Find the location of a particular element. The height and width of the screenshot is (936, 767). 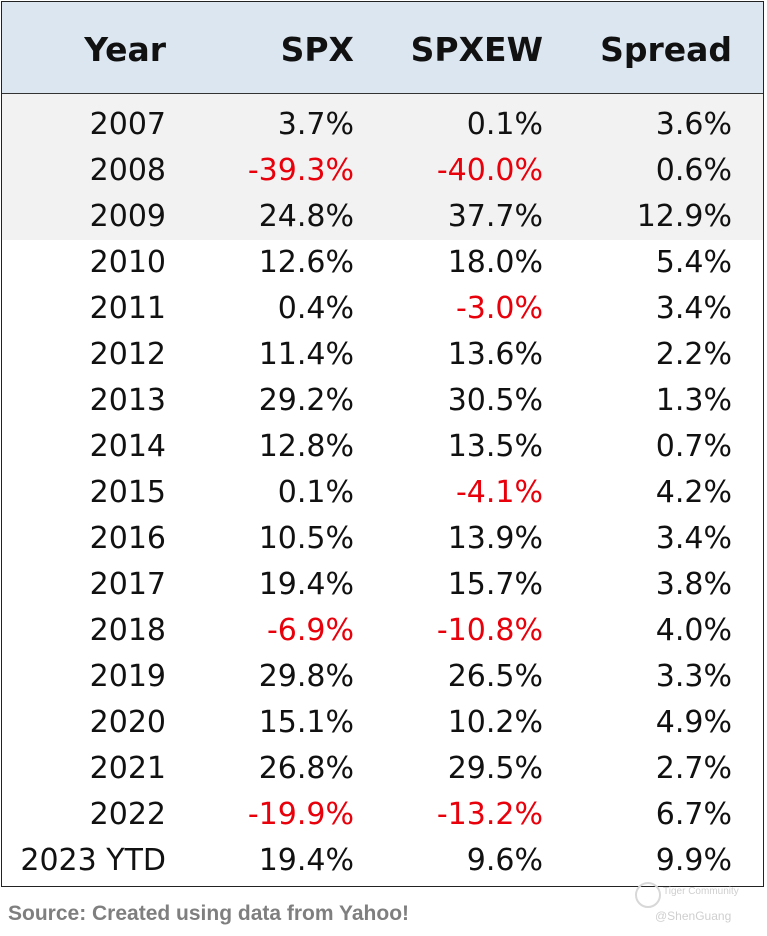

cell-spread: 3.6% is located at coordinates (693, 124).